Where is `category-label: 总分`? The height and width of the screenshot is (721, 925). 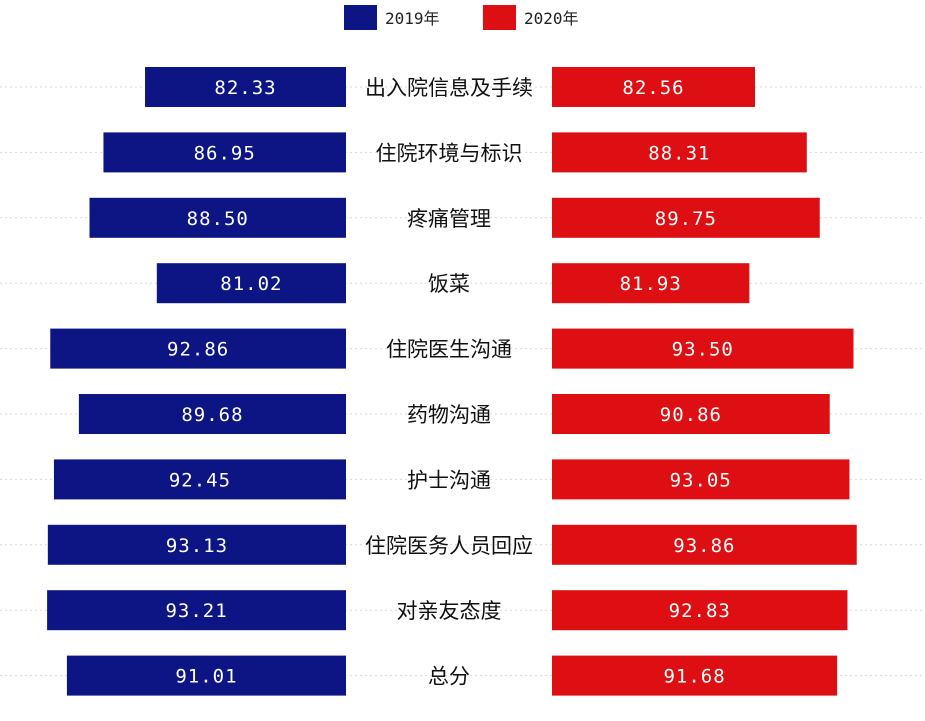 category-label: 总分 is located at coordinates (449, 677).